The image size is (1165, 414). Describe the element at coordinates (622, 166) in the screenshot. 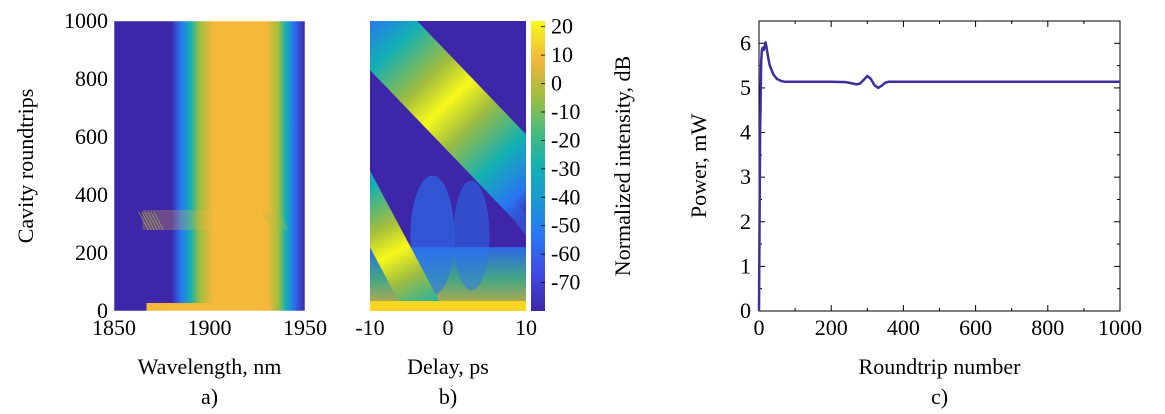

I see `colorbar-label: Normalized intensity, dB` at that location.